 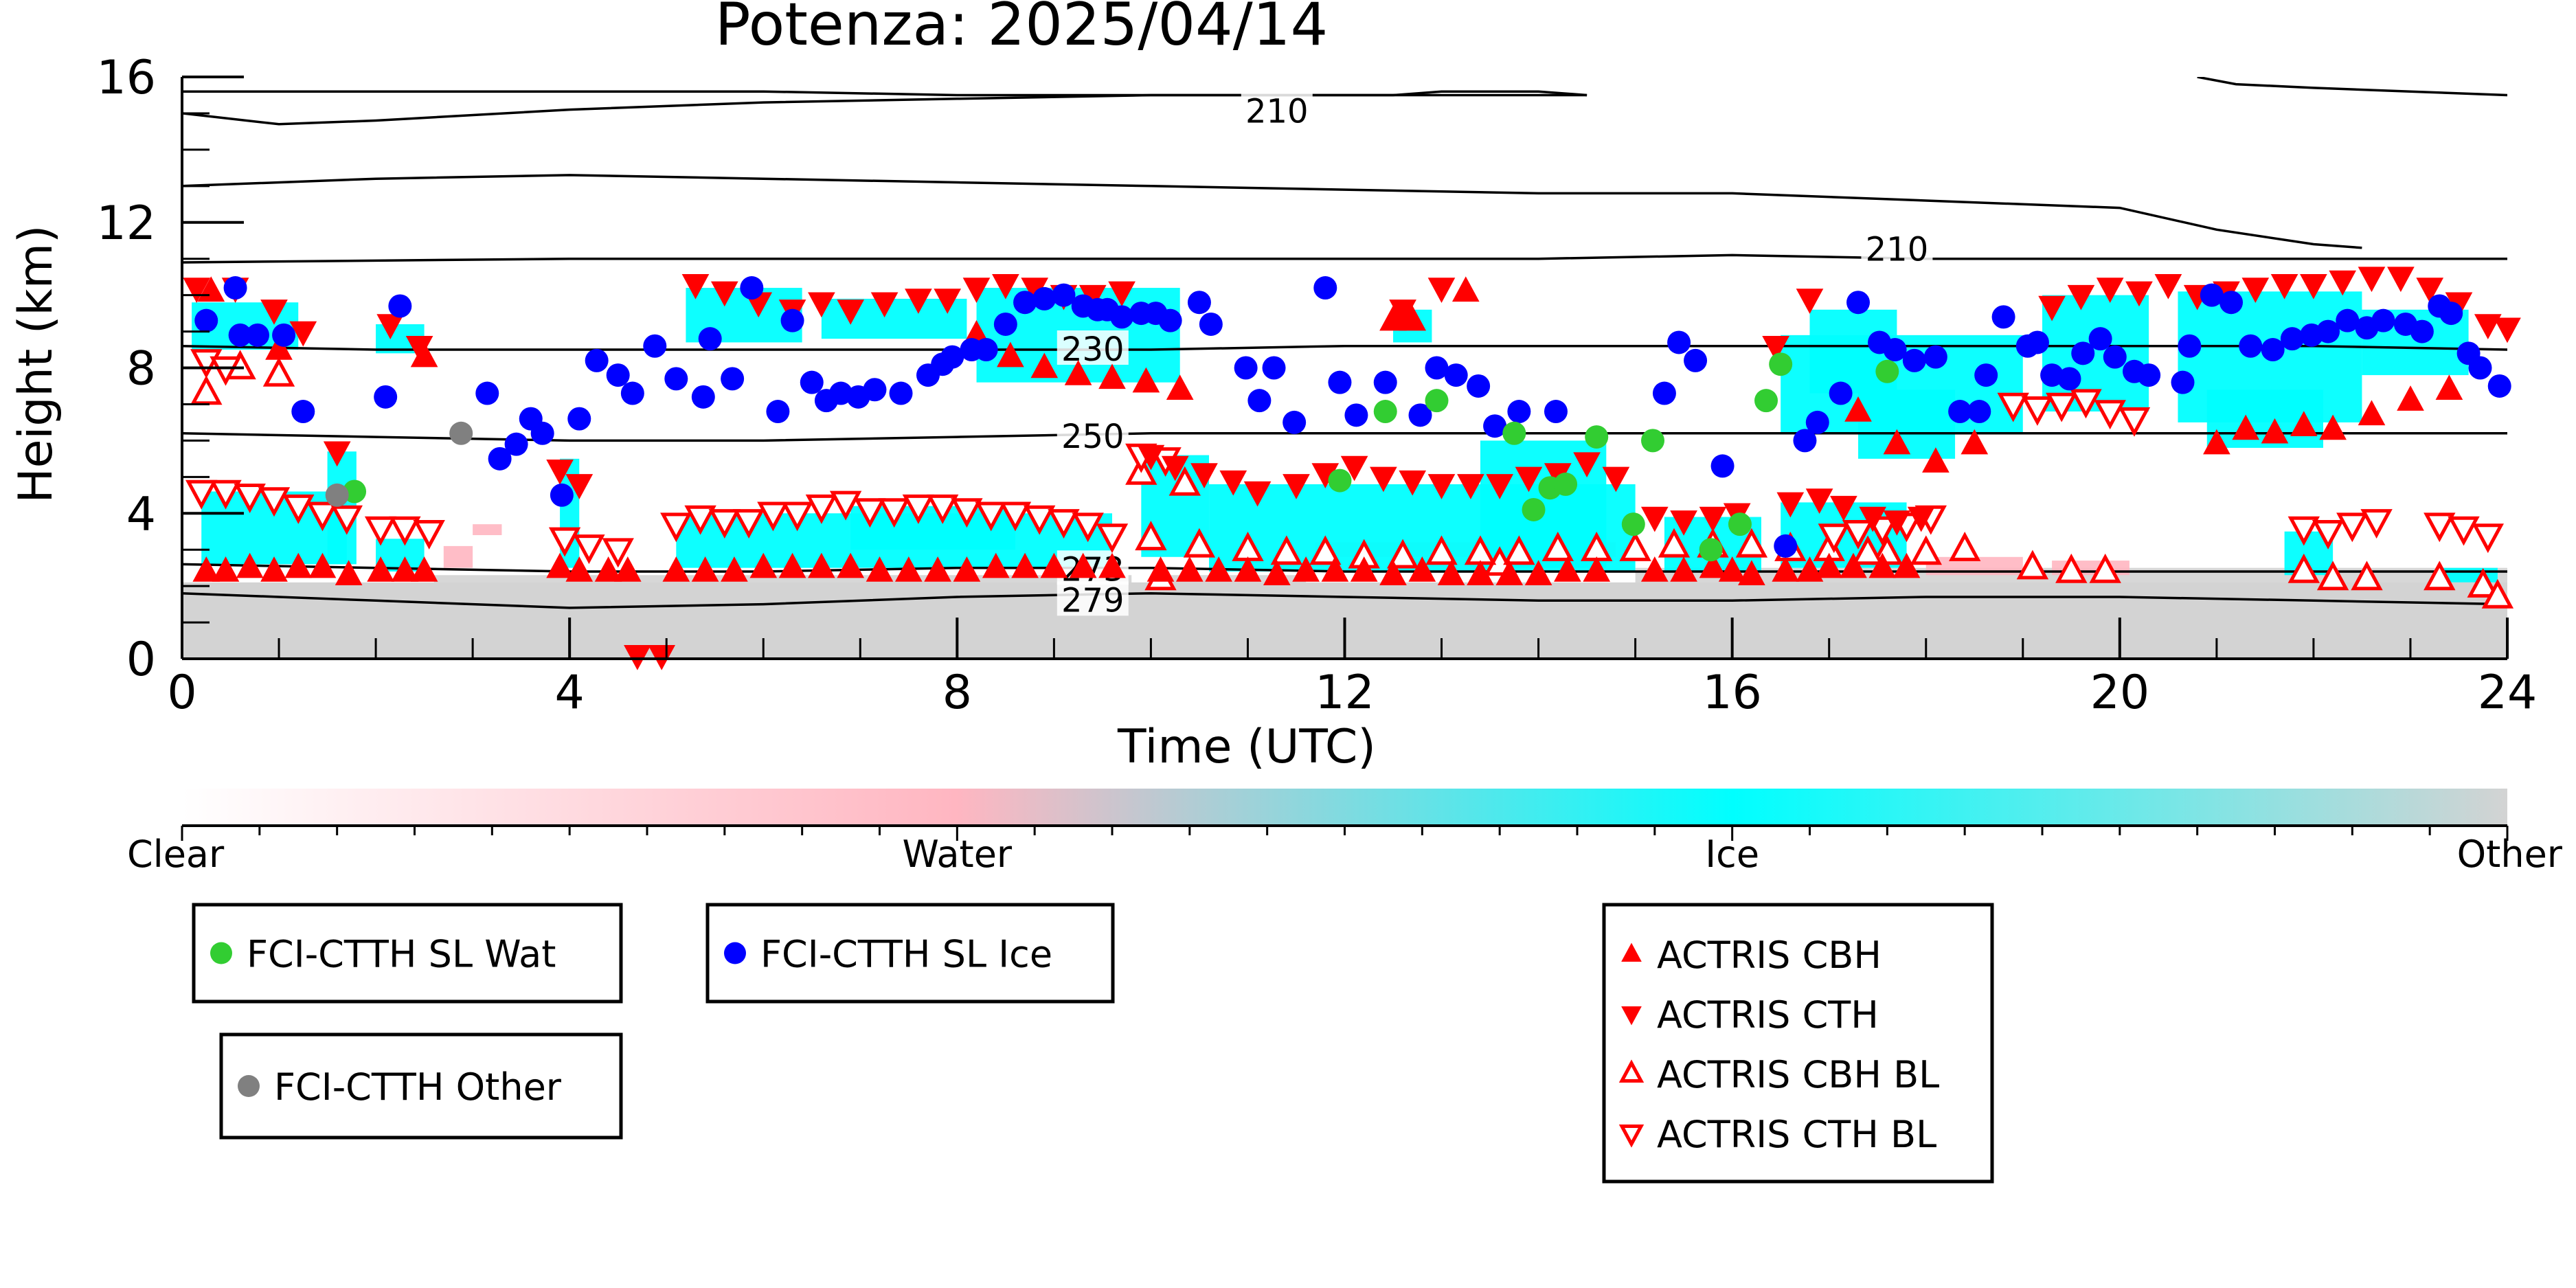 I want to click on legend-label: ACTRIS CBH, so click(x=1769, y=955).